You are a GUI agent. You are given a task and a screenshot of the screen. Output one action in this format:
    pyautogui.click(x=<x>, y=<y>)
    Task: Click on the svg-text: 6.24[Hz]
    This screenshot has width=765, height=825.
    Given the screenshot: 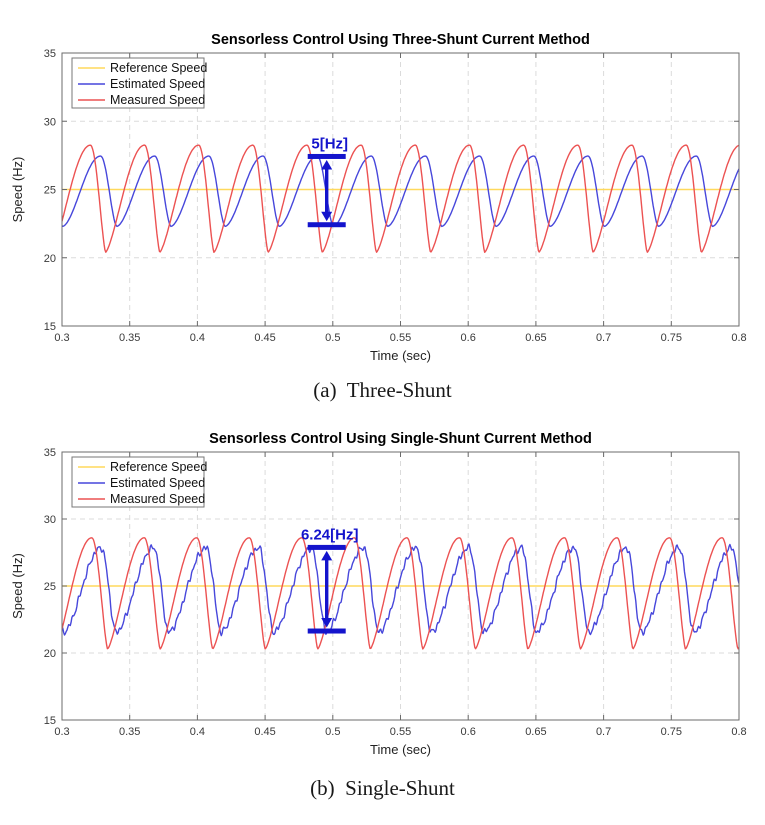 What is the action you would take?
    pyautogui.click(x=330, y=534)
    